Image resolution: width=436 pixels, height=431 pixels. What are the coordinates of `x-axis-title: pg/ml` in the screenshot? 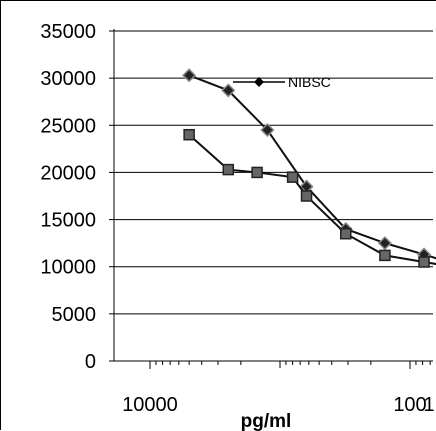 It's located at (266, 421).